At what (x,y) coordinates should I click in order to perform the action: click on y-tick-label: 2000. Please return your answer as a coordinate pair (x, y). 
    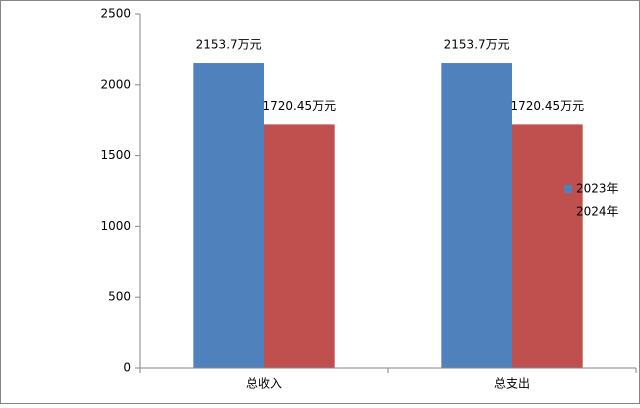
    Looking at the image, I should click on (115, 84).